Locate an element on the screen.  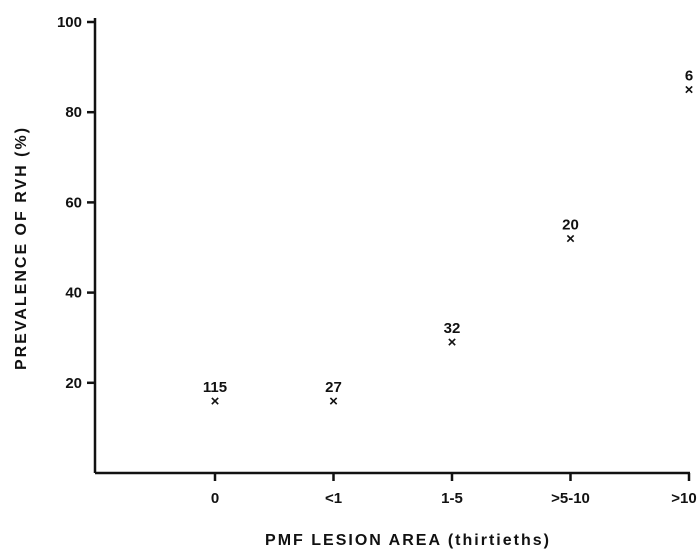
data-point-label: 115 is located at coordinates (215, 387).